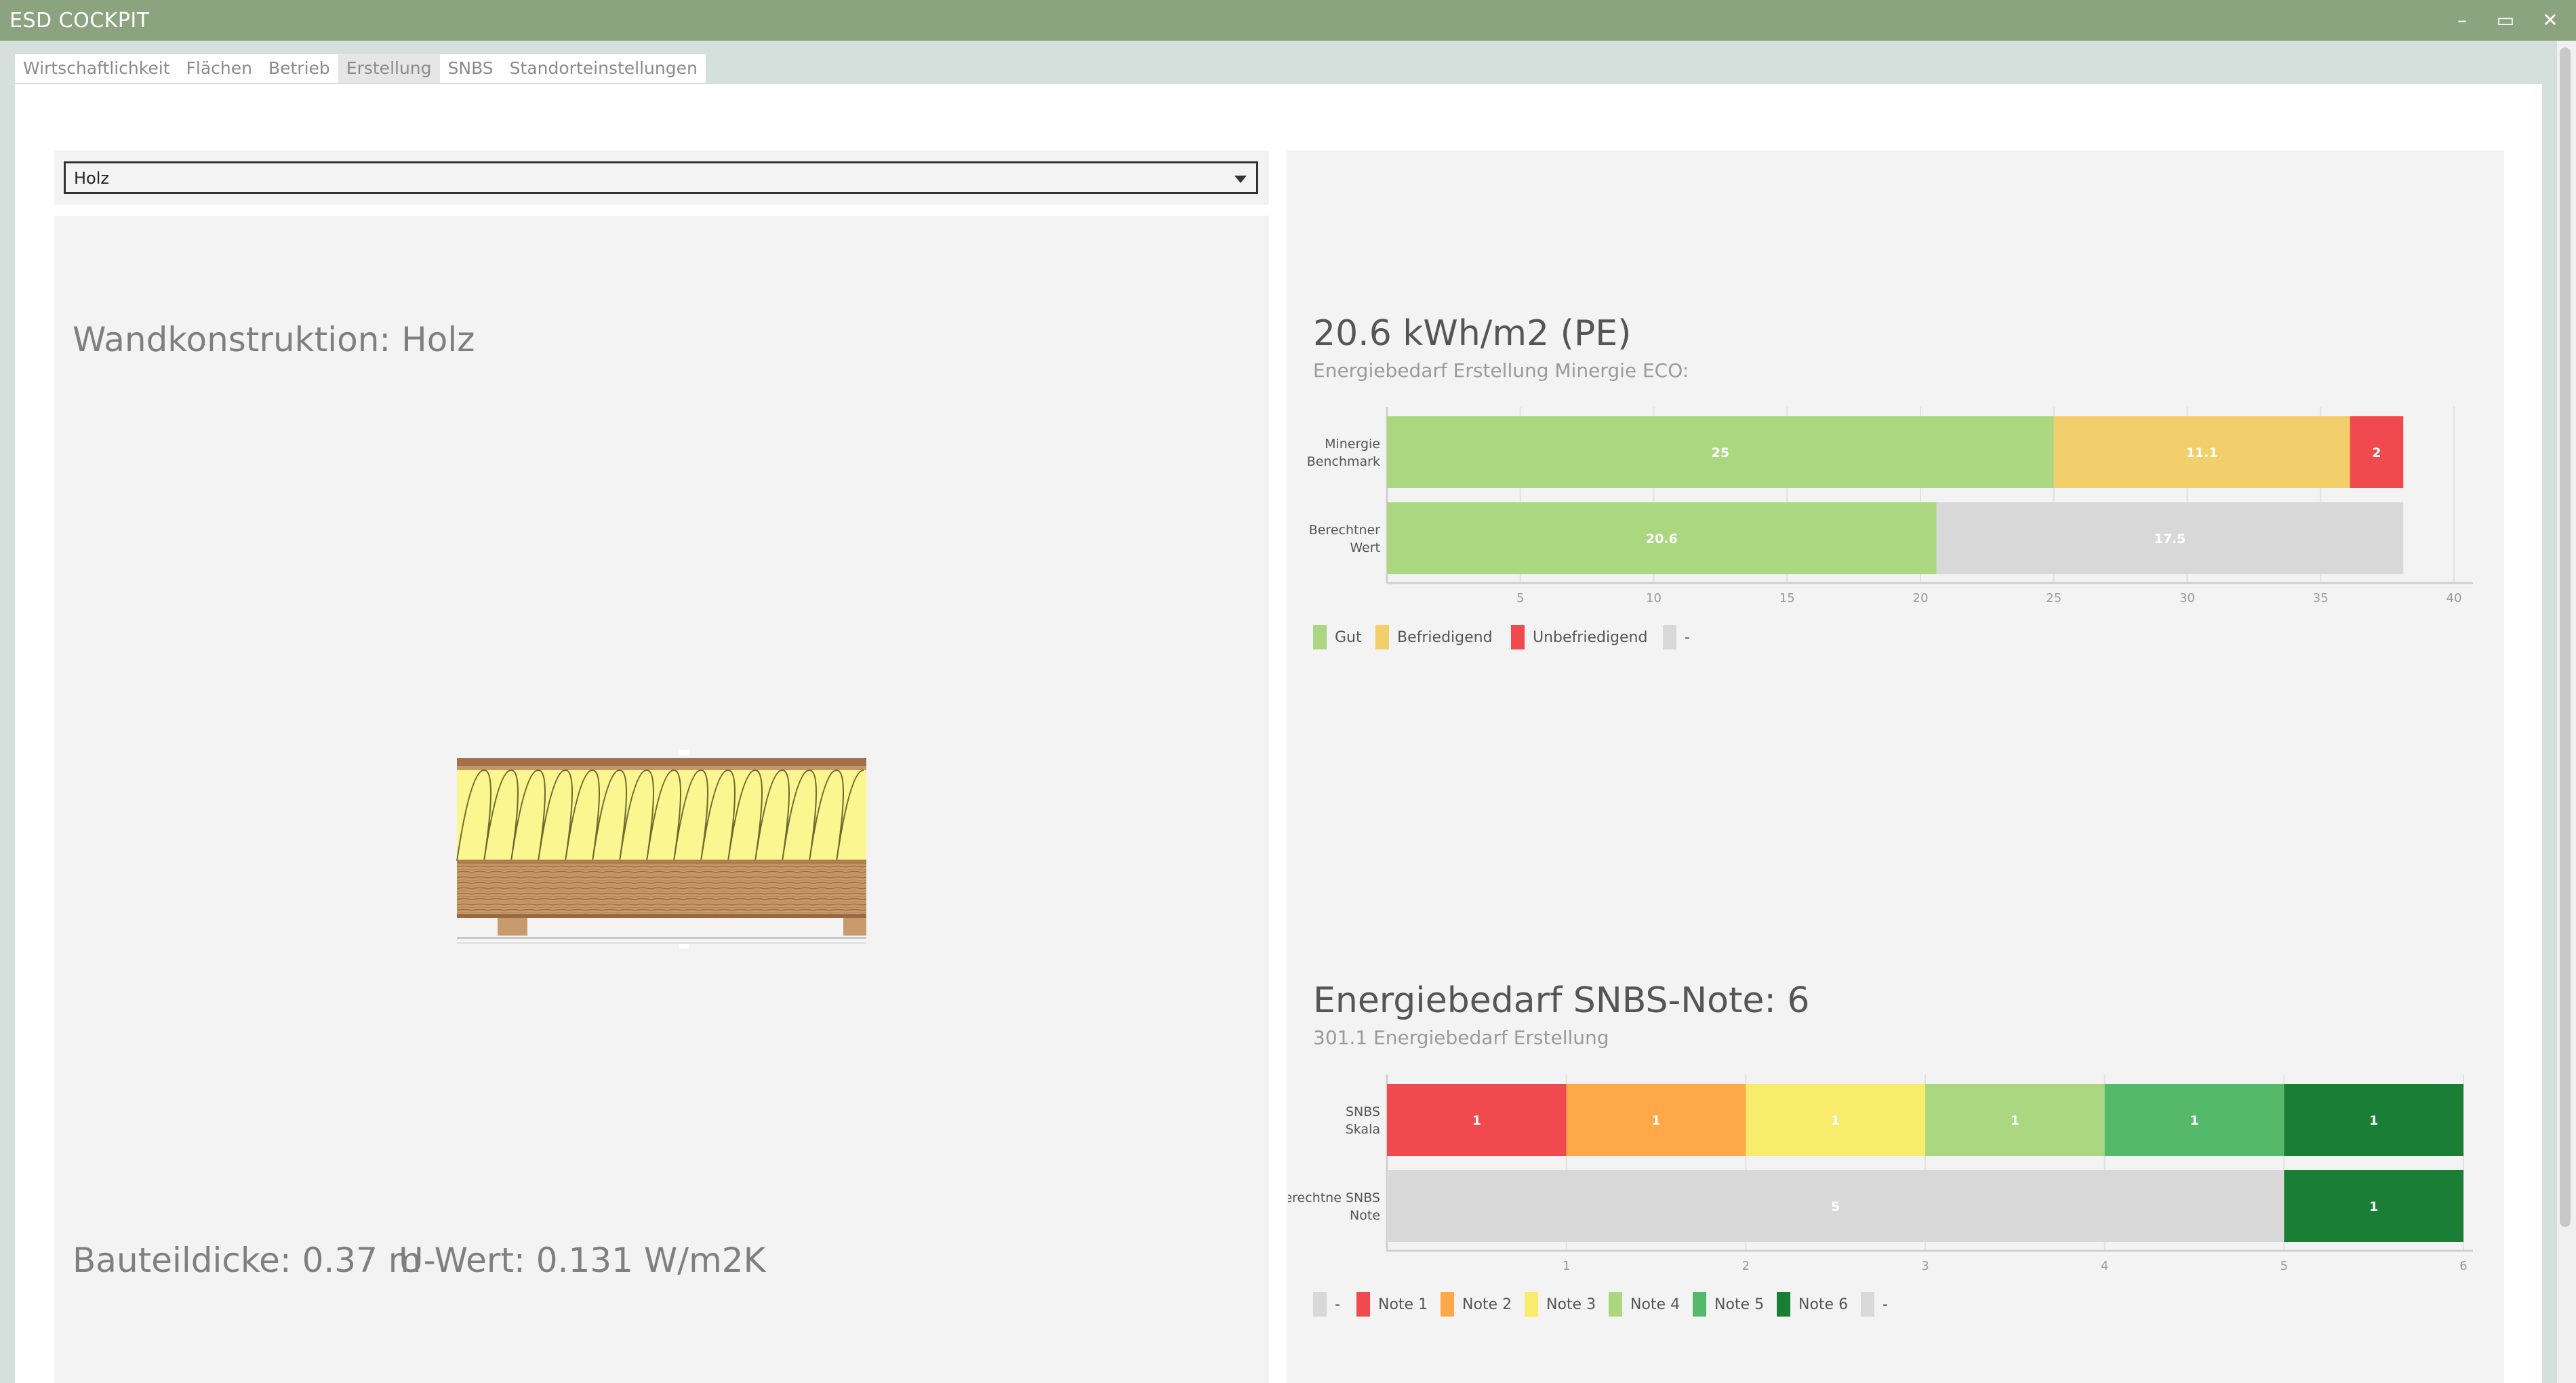 The image size is (2576, 1383). Describe the element at coordinates (1476, 1305) in the screenshot. I see `legend-item: Note 2` at that location.